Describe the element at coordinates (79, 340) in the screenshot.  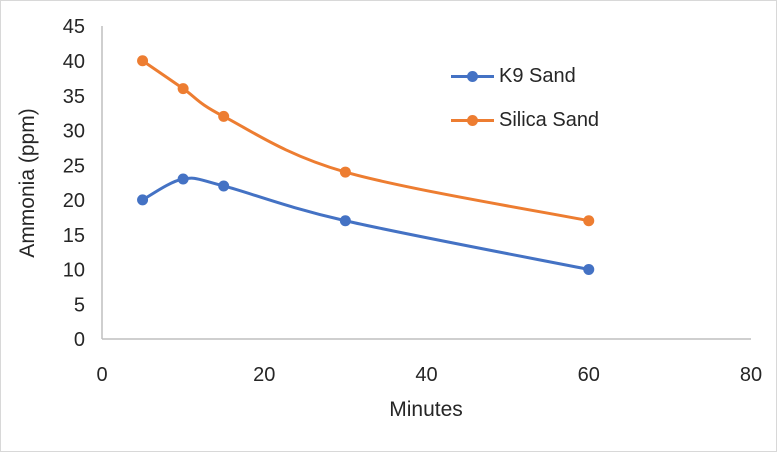
I see `y-tick-label: 0` at that location.